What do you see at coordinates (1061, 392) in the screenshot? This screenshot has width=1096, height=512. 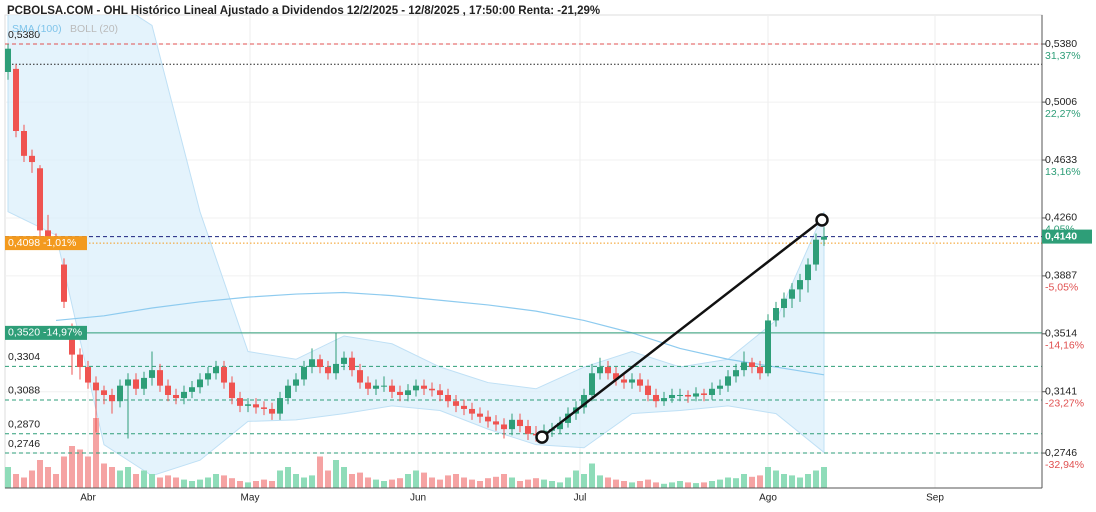 I see `y-tick-label: 0,3141` at bounding box center [1061, 392].